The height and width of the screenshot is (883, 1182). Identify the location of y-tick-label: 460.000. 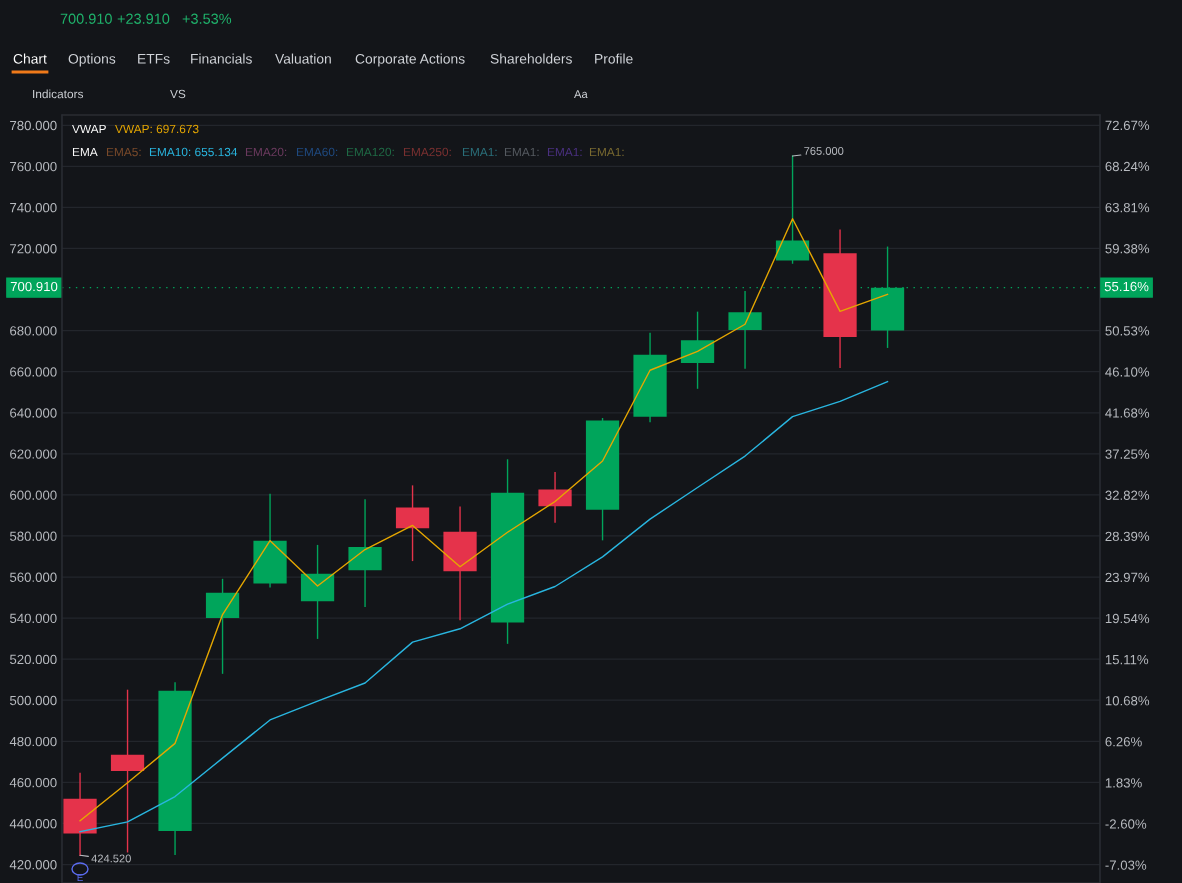
(33, 782).